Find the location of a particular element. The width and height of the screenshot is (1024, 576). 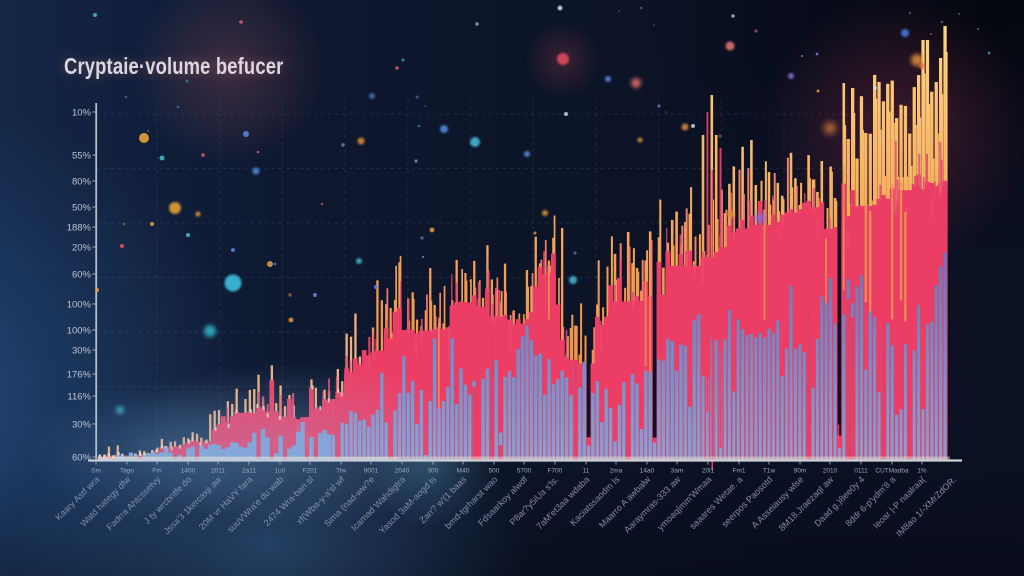

svg-text: 2011 is located at coordinates (218, 471).